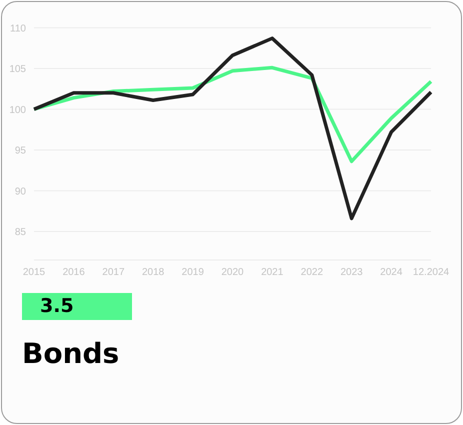  I want to click on y-tick-label: 105, so click(17, 70).